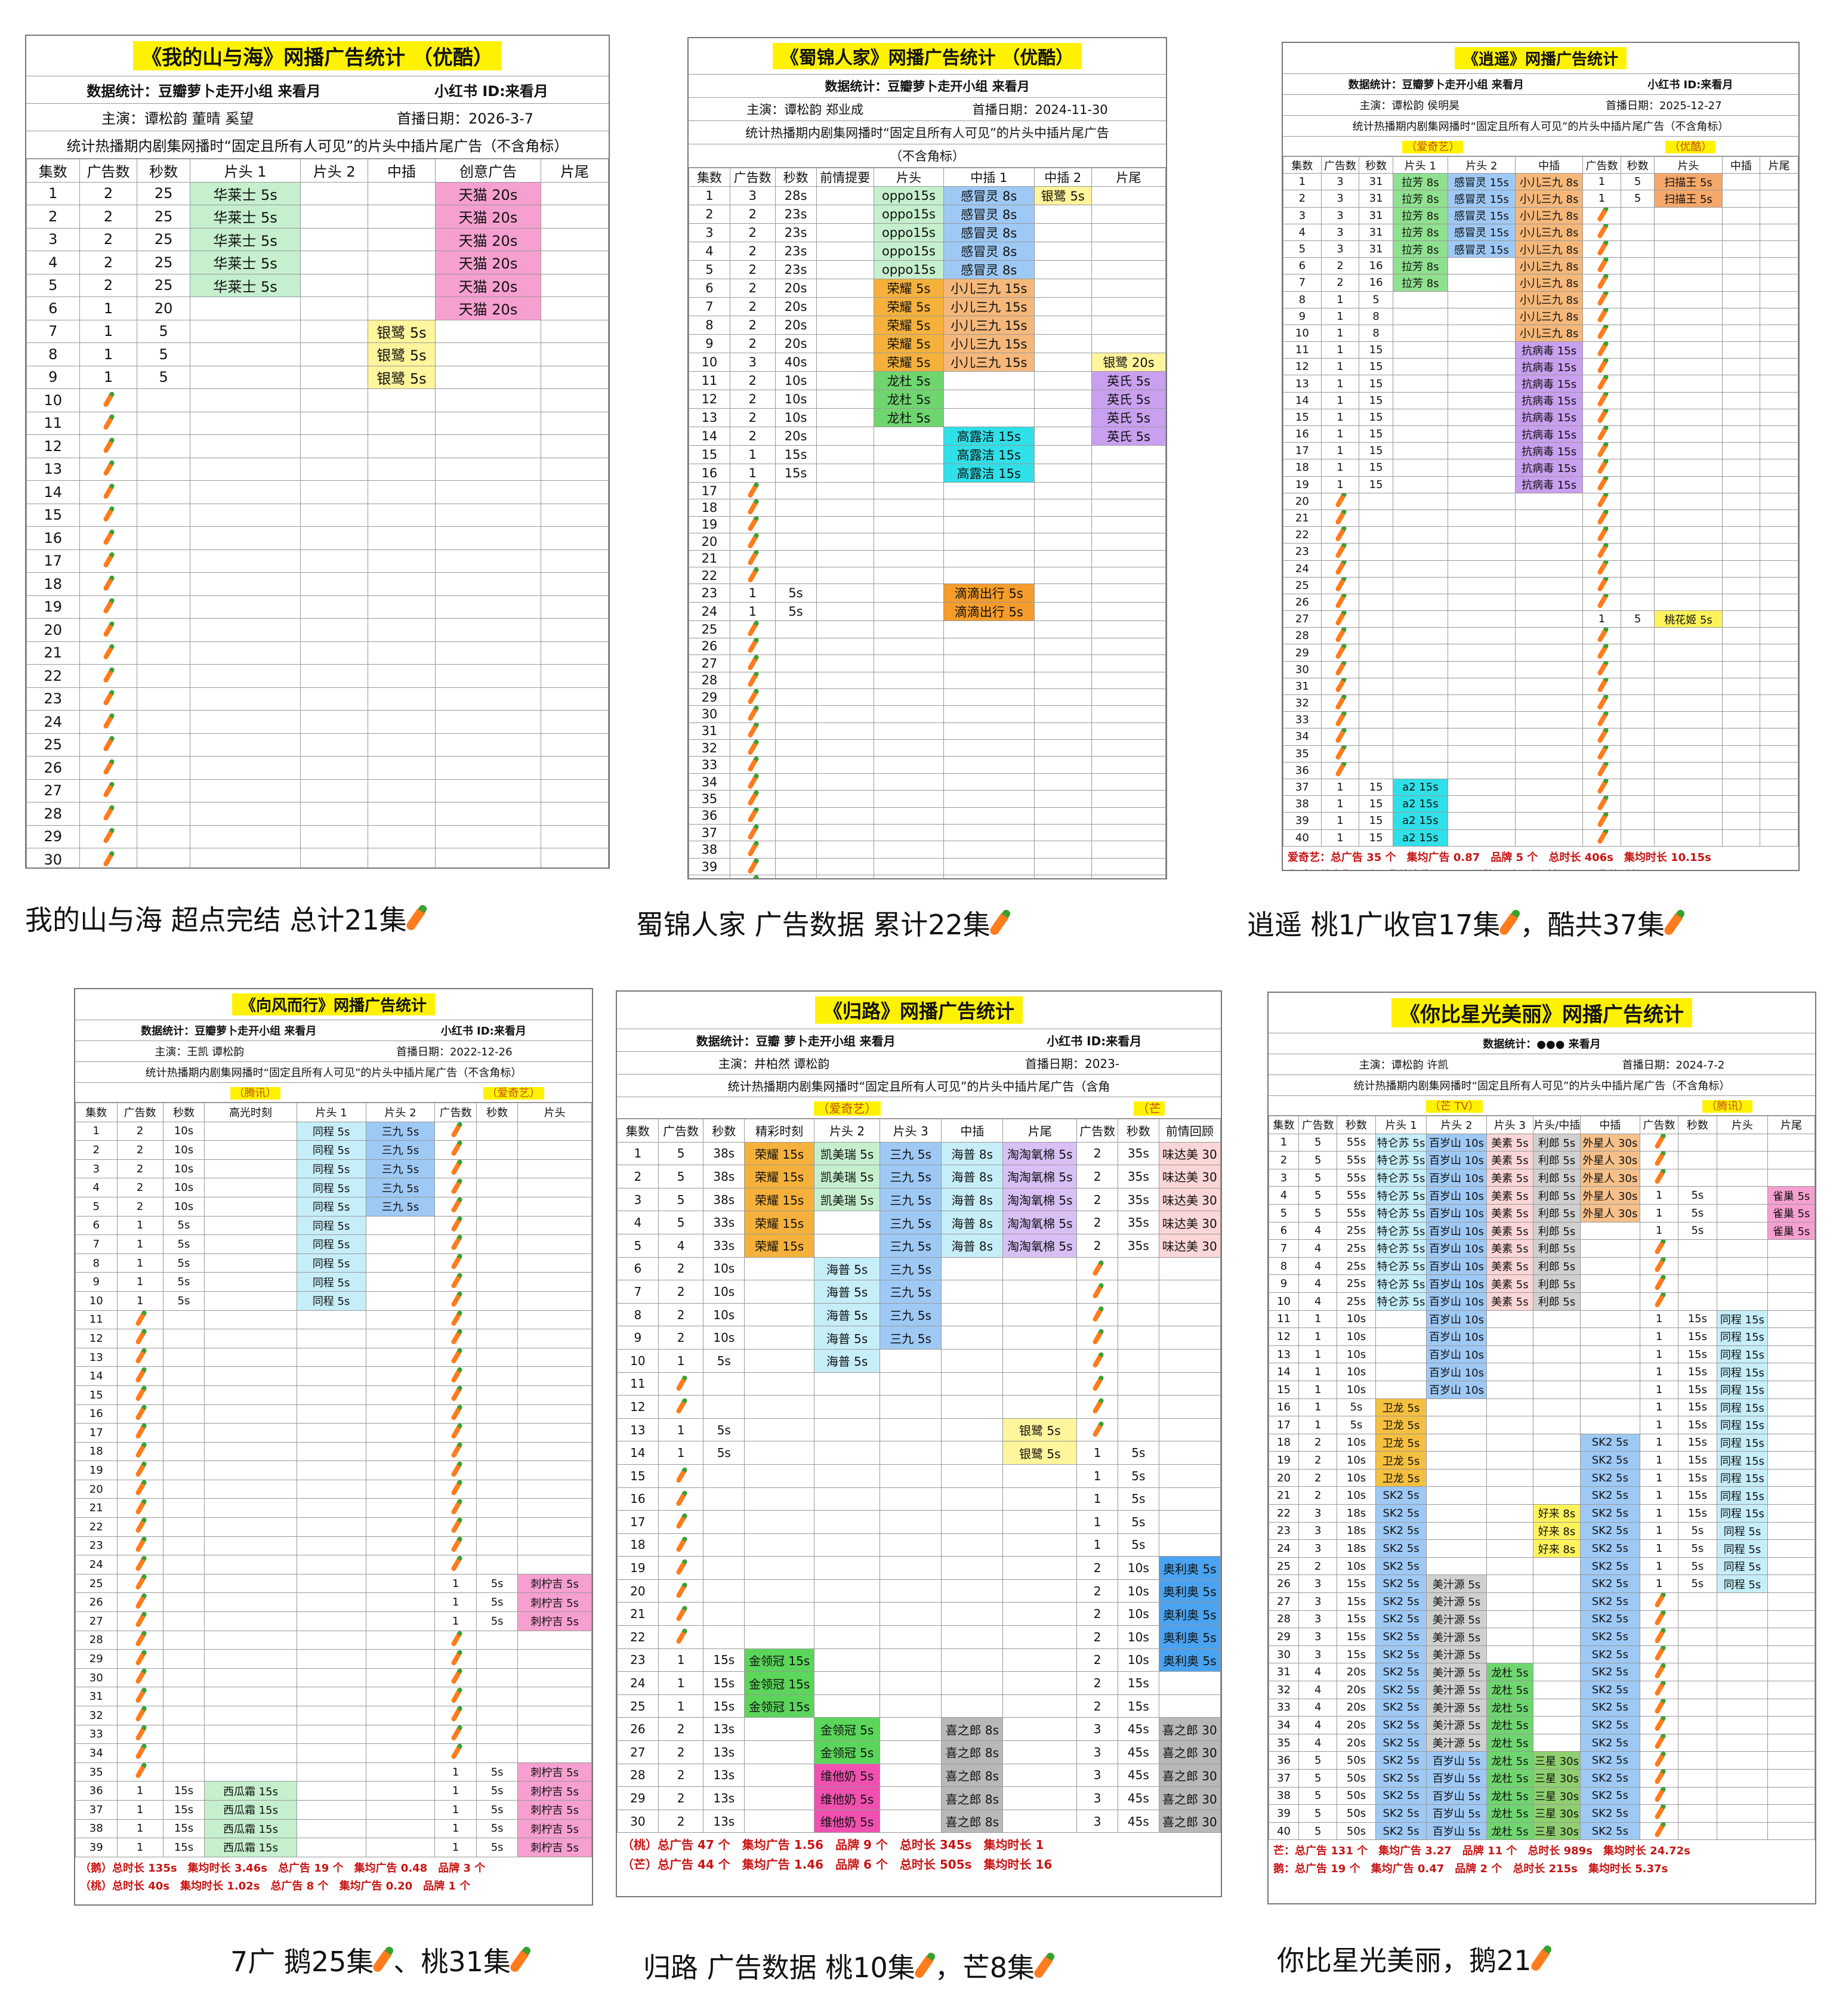  Describe the element at coordinates (1540, 58) in the screenshot. I see `panel-title: 《逍遥》网播广告统计` at that location.